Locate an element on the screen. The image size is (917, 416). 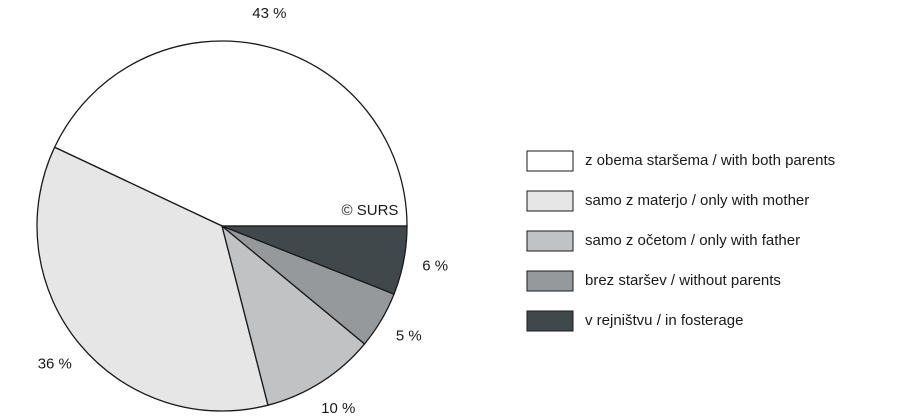
legend-label: z obema staršema / with both parents is located at coordinates (710, 160).